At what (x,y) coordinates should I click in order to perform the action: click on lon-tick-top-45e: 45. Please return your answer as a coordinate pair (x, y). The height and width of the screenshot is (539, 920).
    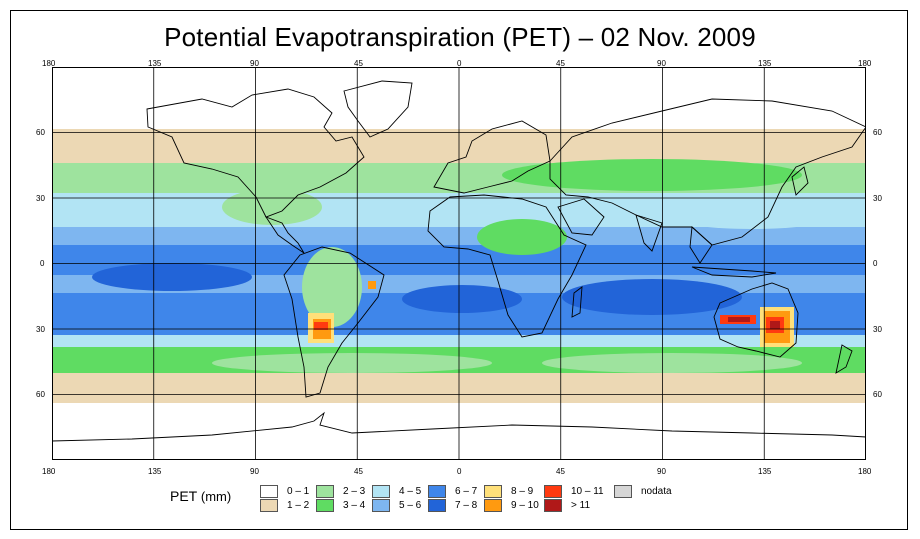
    Looking at the image, I should click on (560, 63).